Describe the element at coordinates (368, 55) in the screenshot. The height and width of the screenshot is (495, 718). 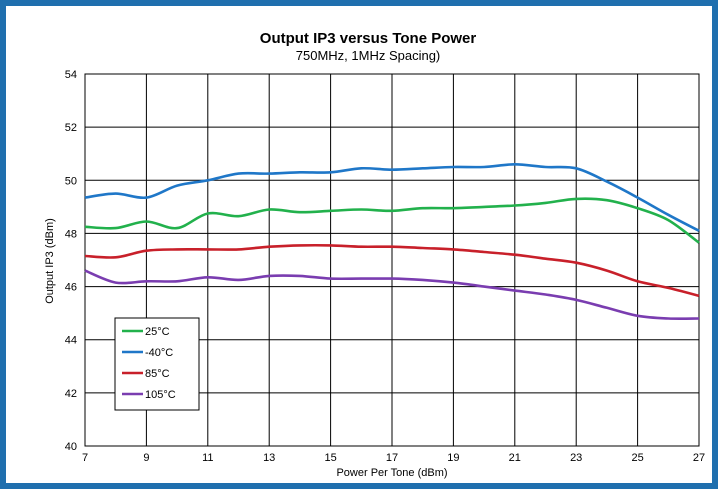
I see `chart-subtitle: 750MHz, 1MHz Spacing)` at that location.